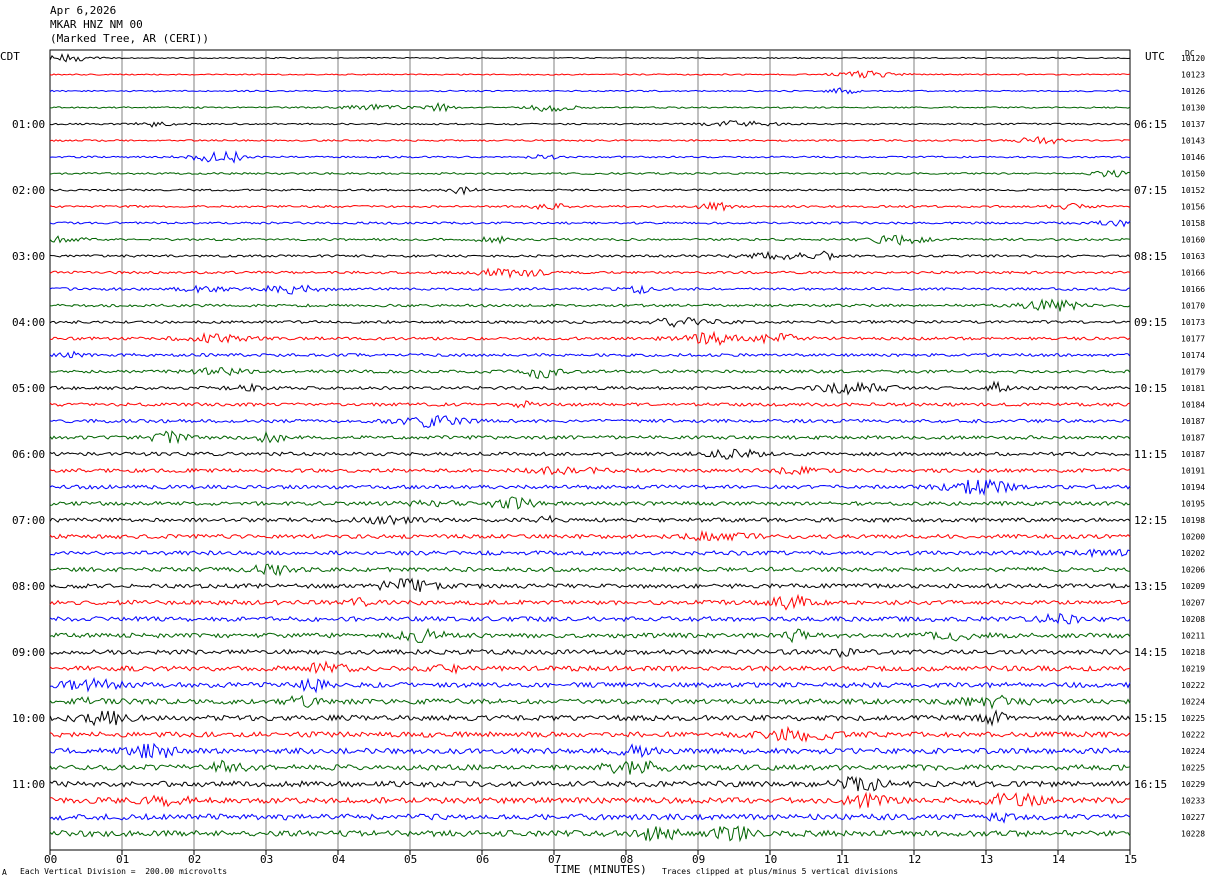 The width and height of the screenshot is (1210, 886). I want to click on x-tick-label: 02, so click(194, 859).